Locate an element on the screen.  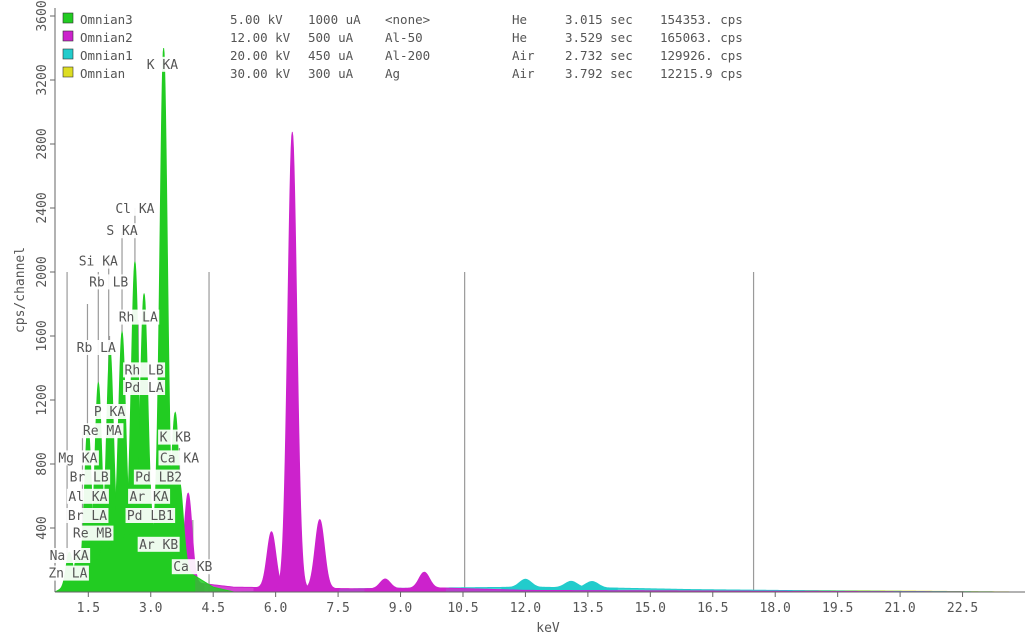
peak-annotation: K KB is located at coordinates (175, 437).